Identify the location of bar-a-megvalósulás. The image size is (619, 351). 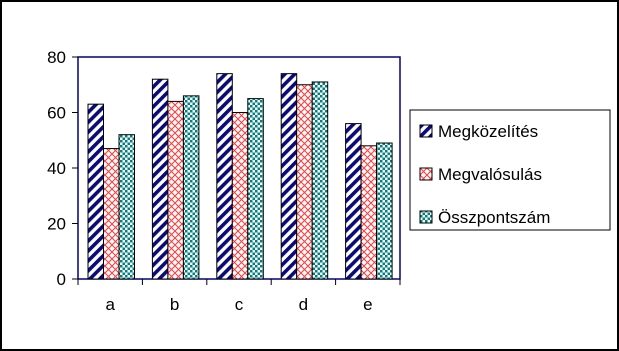
(111, 214).